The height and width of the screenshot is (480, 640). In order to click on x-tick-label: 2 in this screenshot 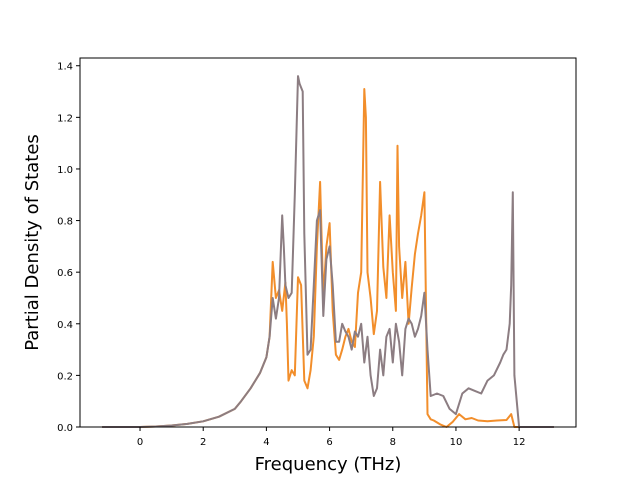, I will do `click(203, 442)`.